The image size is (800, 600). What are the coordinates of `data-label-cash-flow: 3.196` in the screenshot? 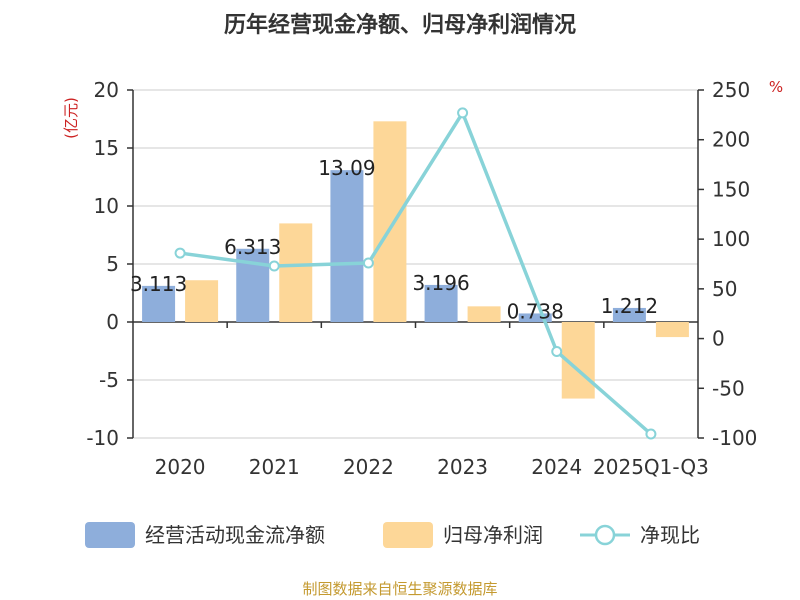 It's located at (440, 283).